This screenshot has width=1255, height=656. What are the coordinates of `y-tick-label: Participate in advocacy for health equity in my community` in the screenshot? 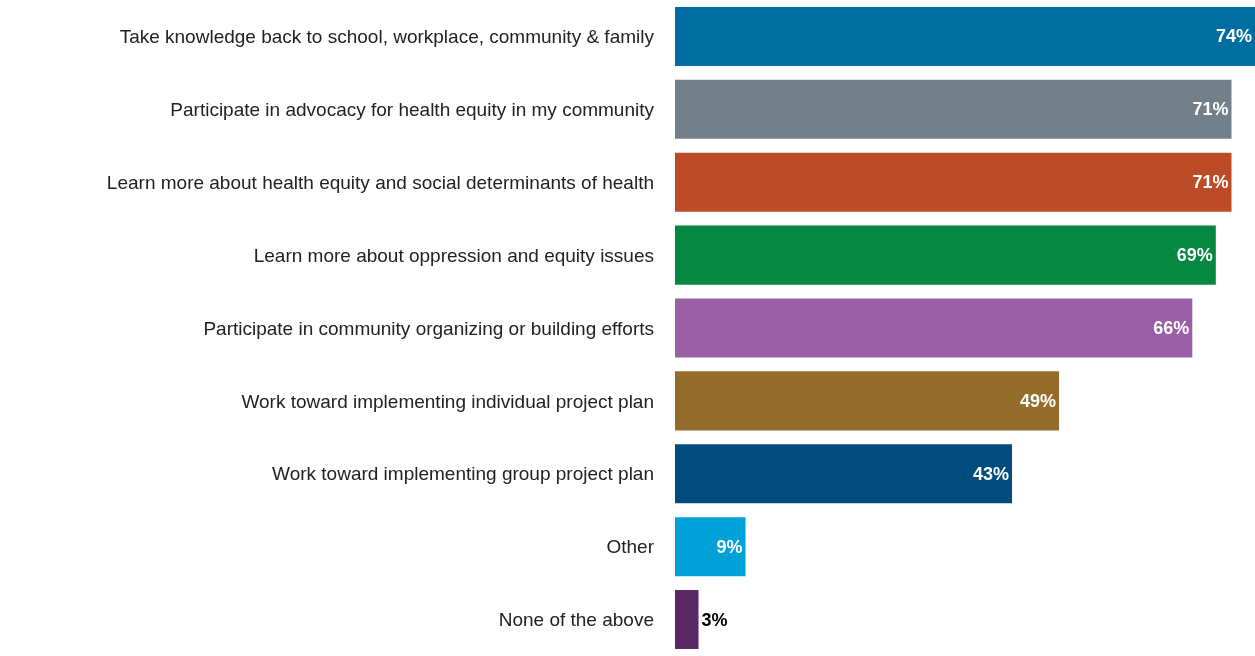 It's located at (412, 109).